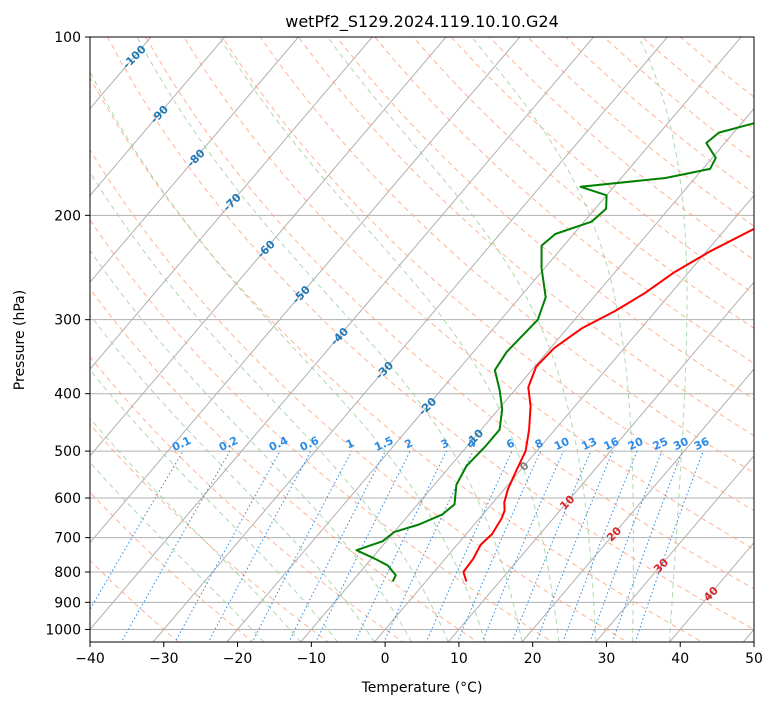  Describe the element at coordinates (67, 38) in the screenshot. I see `y-tick-label: 100` at that location.